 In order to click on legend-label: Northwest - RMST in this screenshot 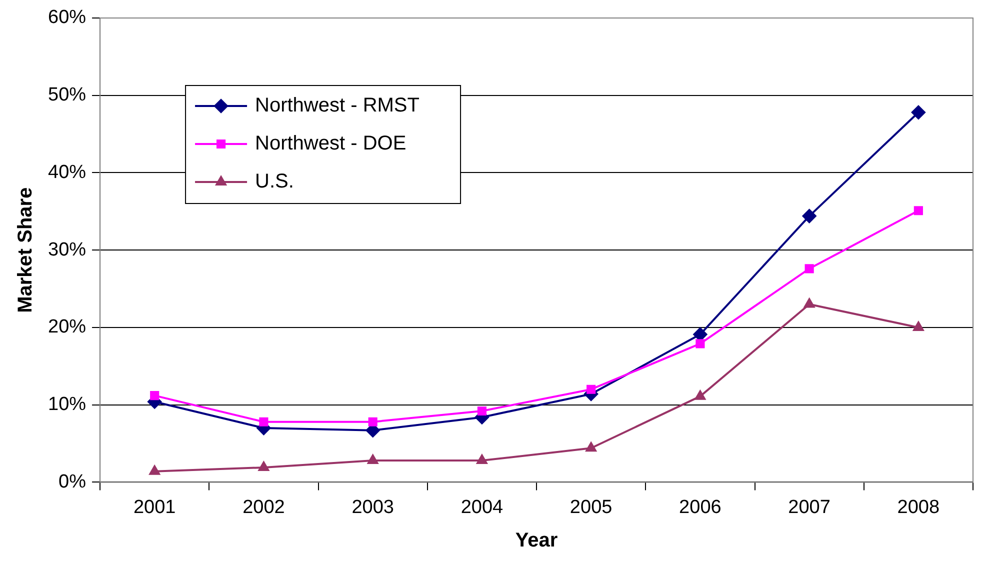, I will do `click(337, 105)`.